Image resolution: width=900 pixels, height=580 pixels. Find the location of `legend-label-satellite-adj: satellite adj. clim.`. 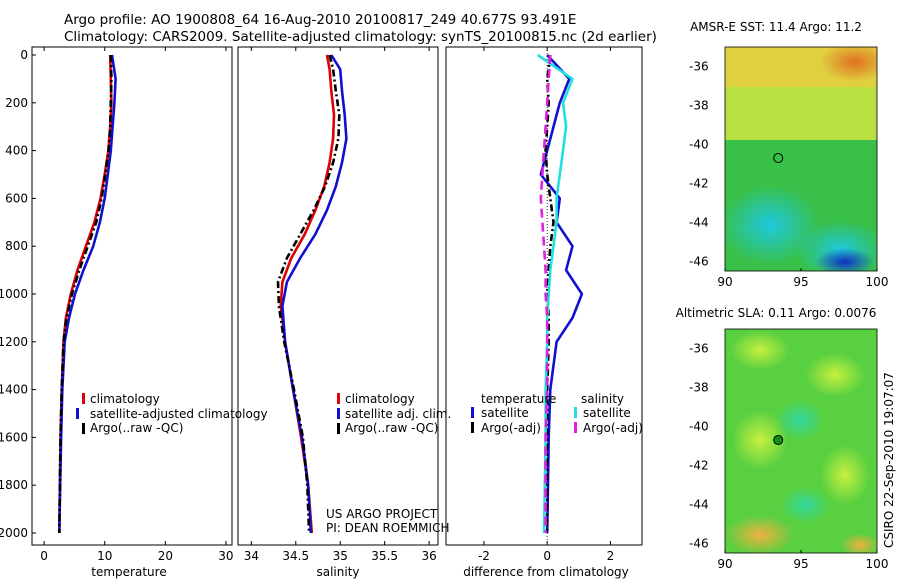

legend-label-satellite-adj: satellite adj. clim. is located at coordinates (398, 414).